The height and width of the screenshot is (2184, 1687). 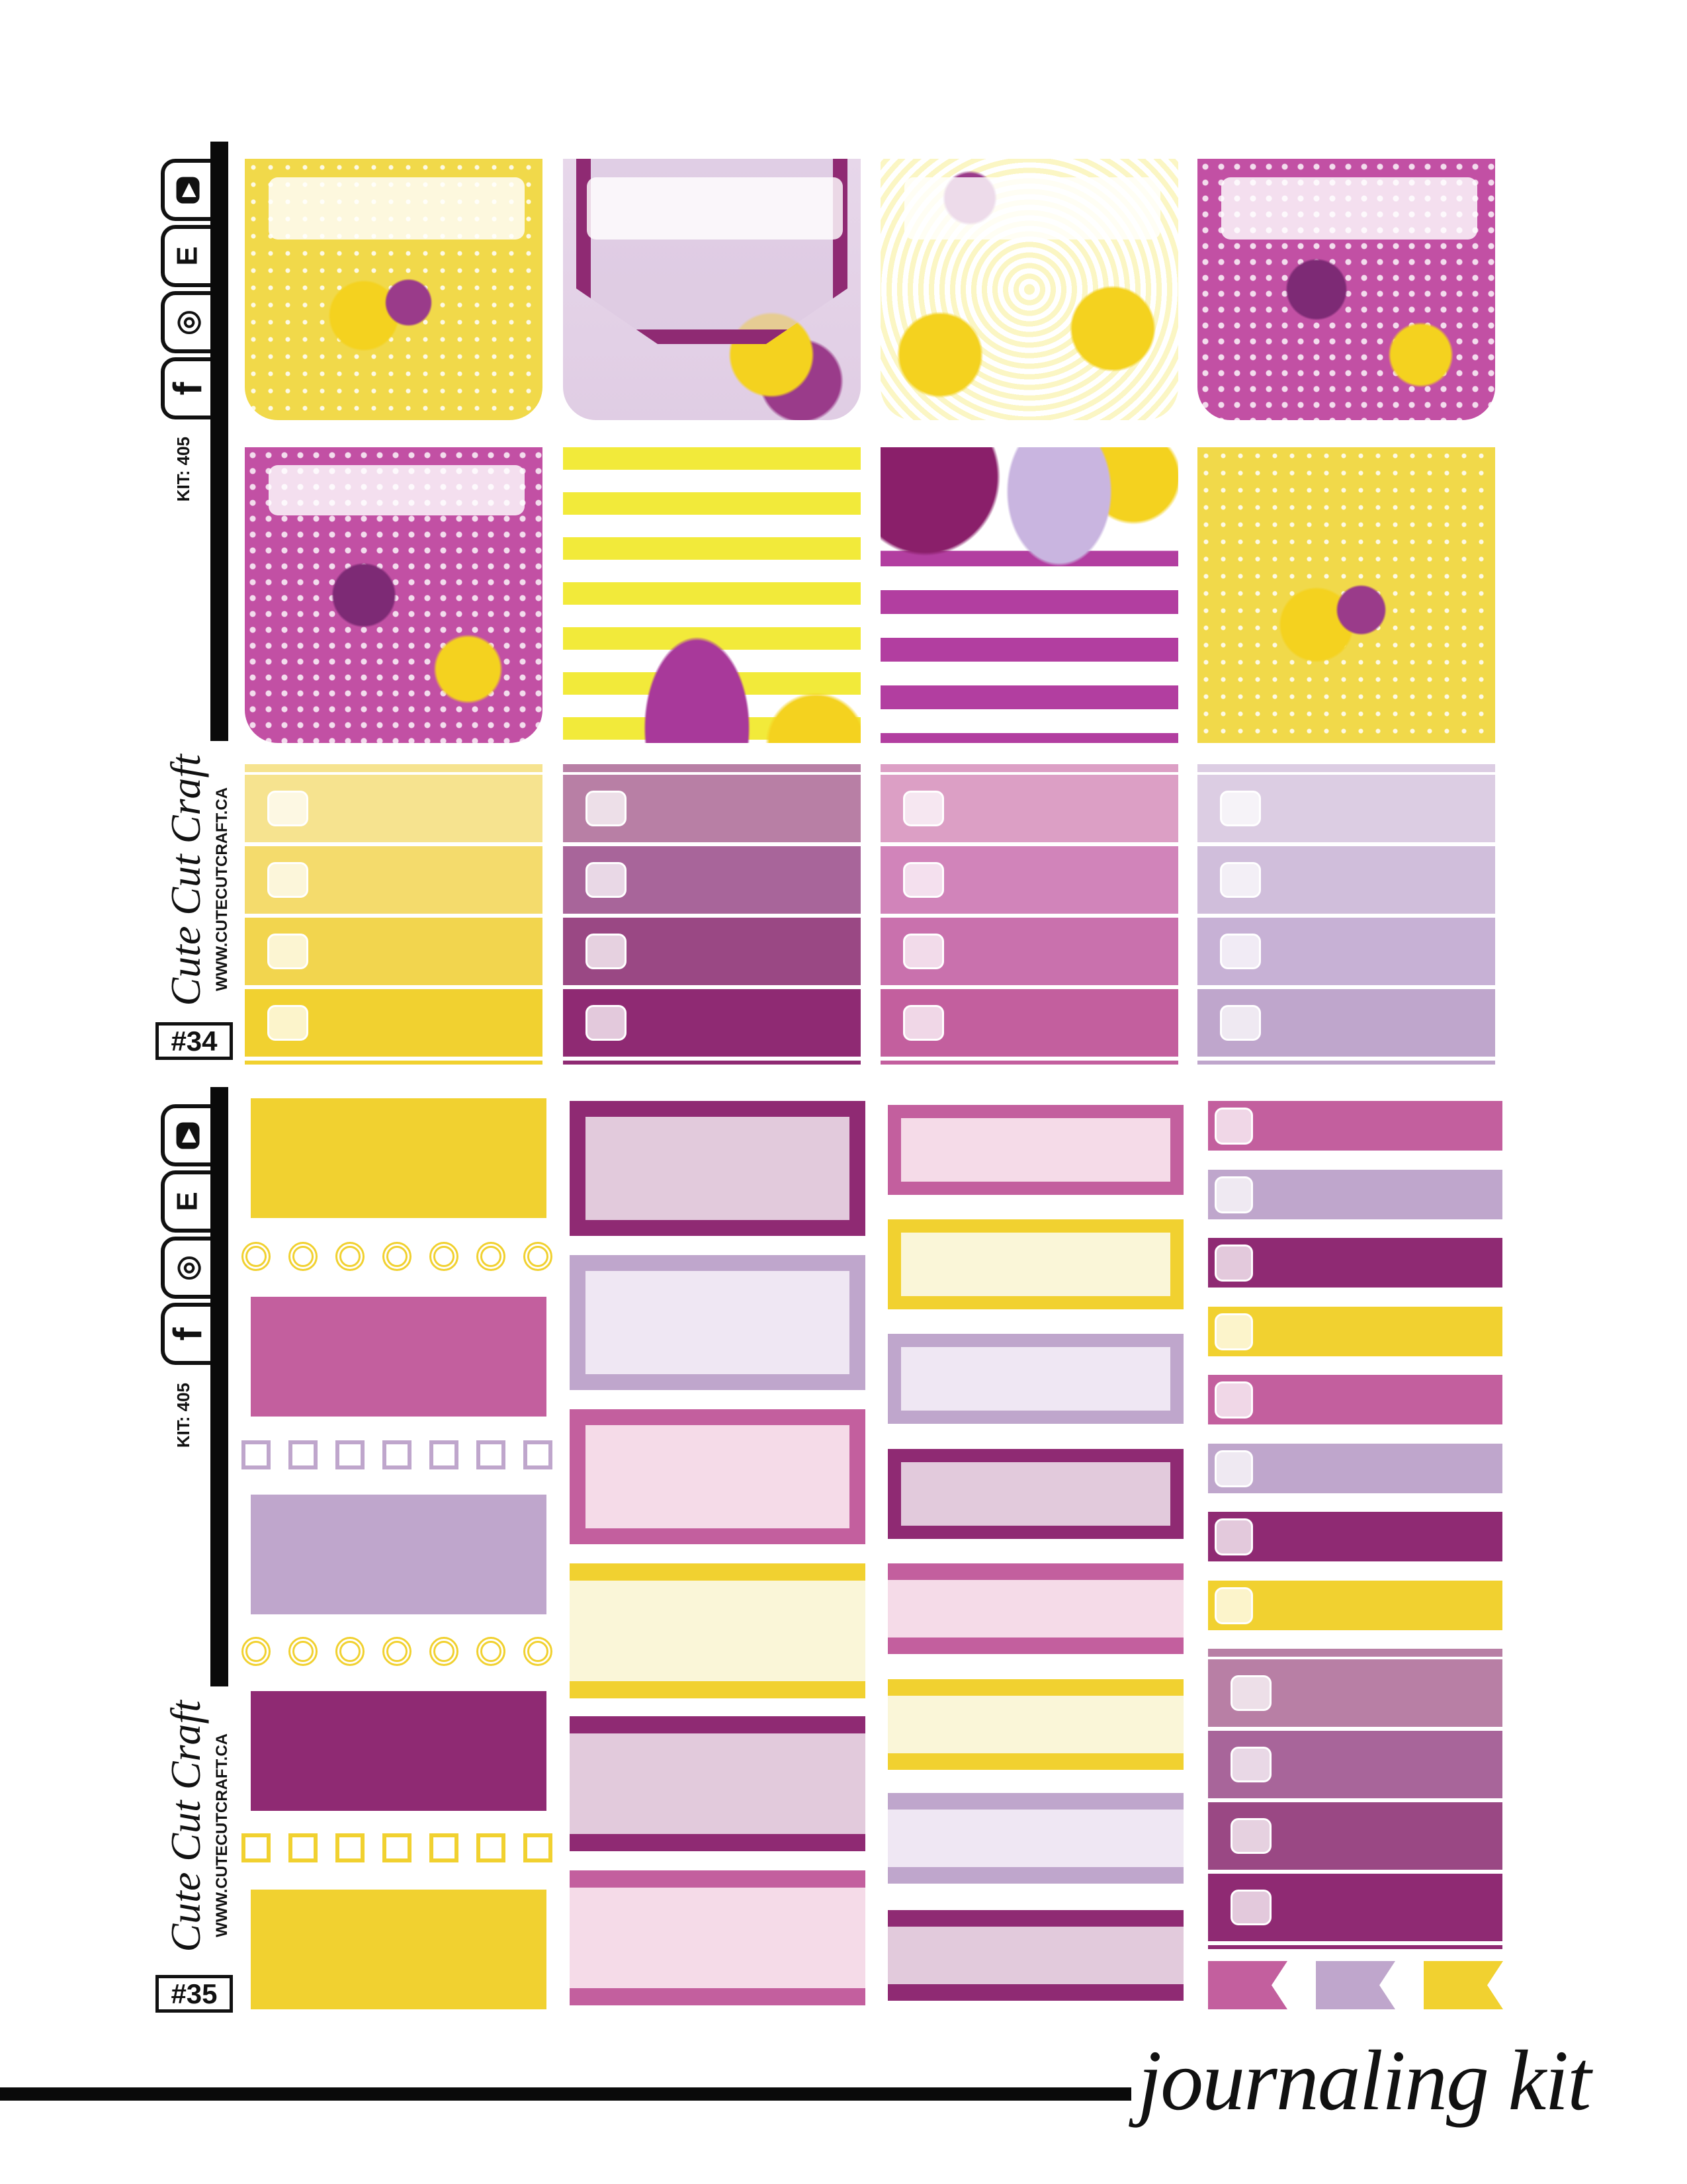 What do you see at coordinates (1346, 595) in the screenshot?
I see `floral-sticker-yellow-polka-floral` at bounding box center [1346, 595].